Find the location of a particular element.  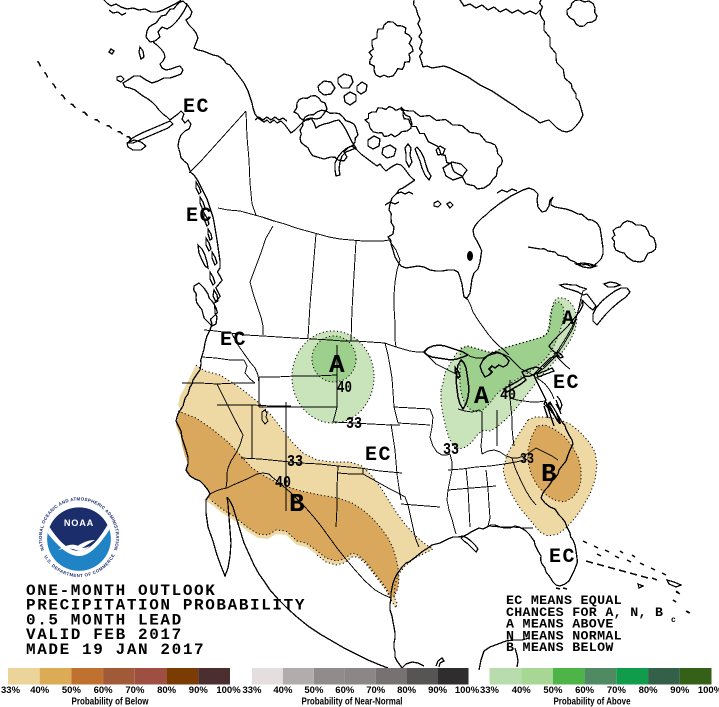

svg-text: Probability of Near-Normal is located at coordinates (352, 701).